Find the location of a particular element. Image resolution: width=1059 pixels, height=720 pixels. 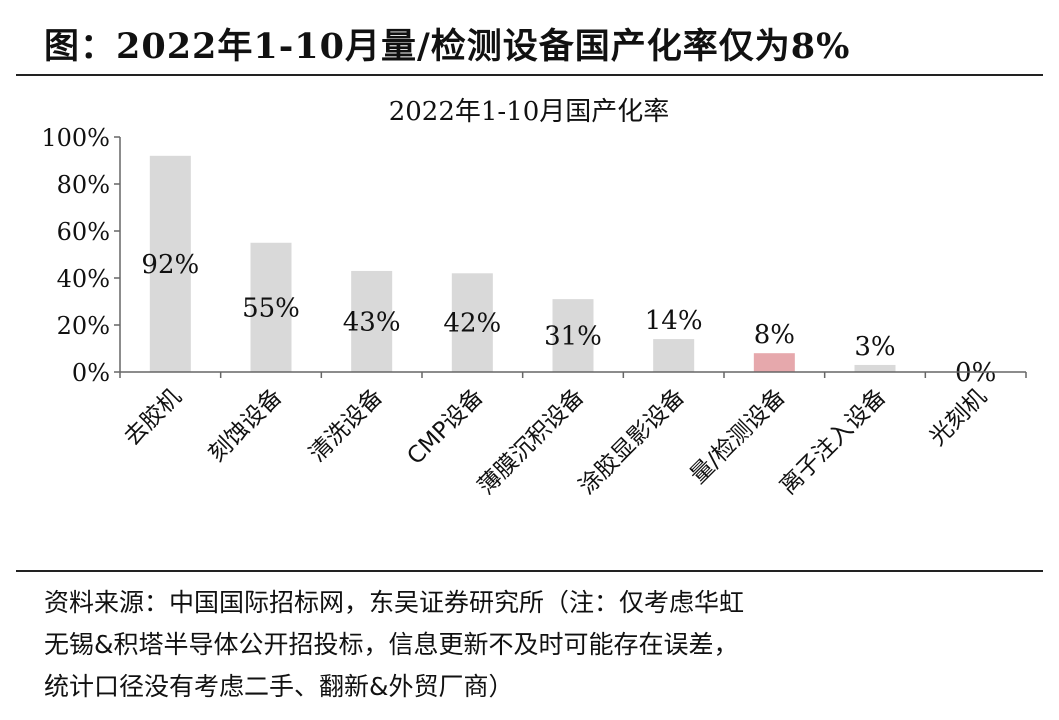

value-label-5: 31% is located at coordinates (573, 337).